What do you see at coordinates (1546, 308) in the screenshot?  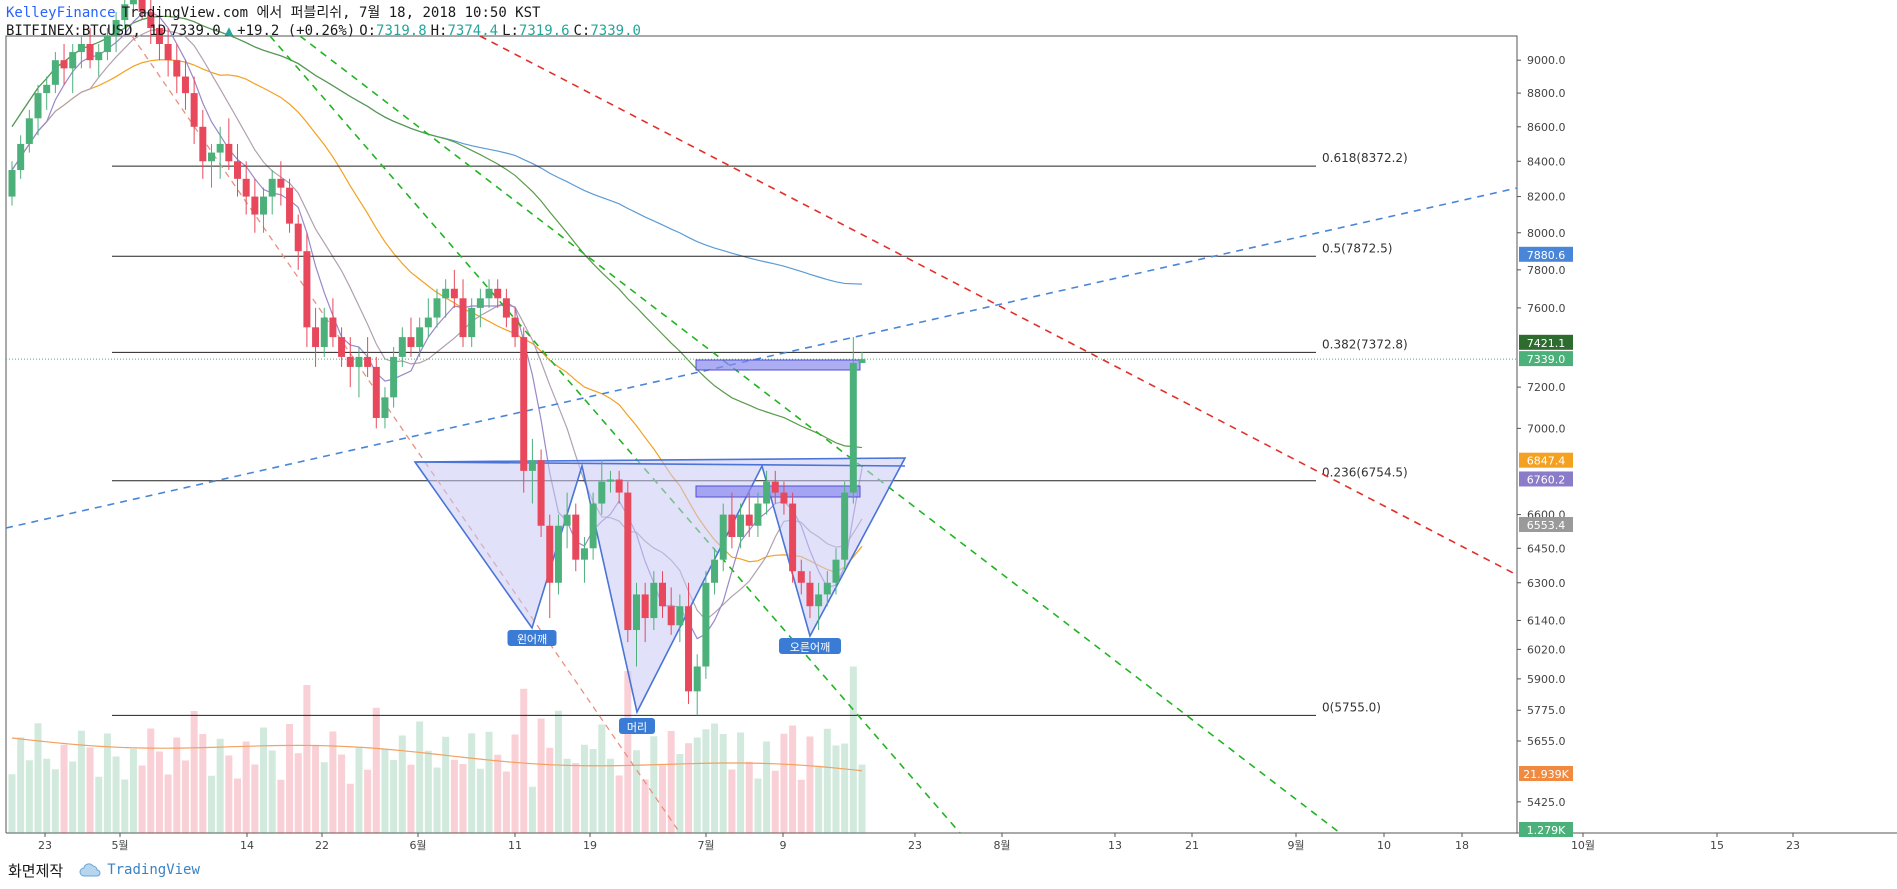 I see `y-tick-label: 7600.0` at bounding box center [1546, 308].